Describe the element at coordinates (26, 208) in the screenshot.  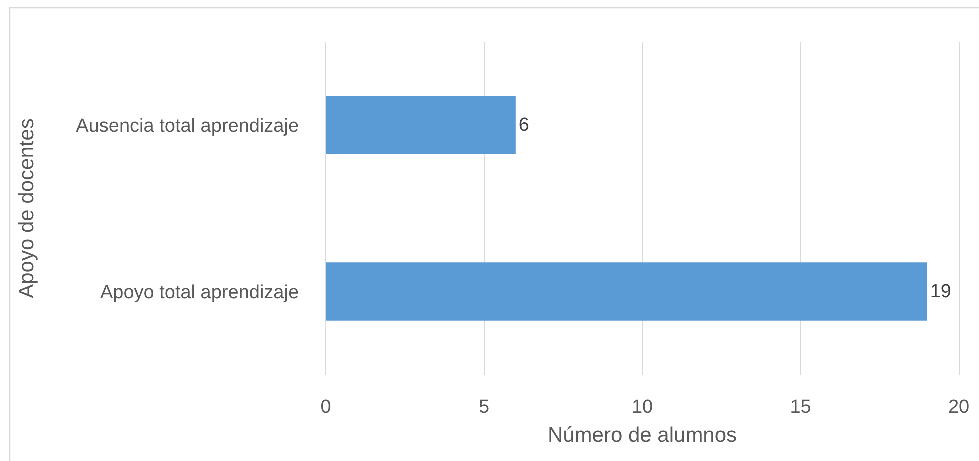
I see `y-axis-title: Apoyo de docentes` at that location.